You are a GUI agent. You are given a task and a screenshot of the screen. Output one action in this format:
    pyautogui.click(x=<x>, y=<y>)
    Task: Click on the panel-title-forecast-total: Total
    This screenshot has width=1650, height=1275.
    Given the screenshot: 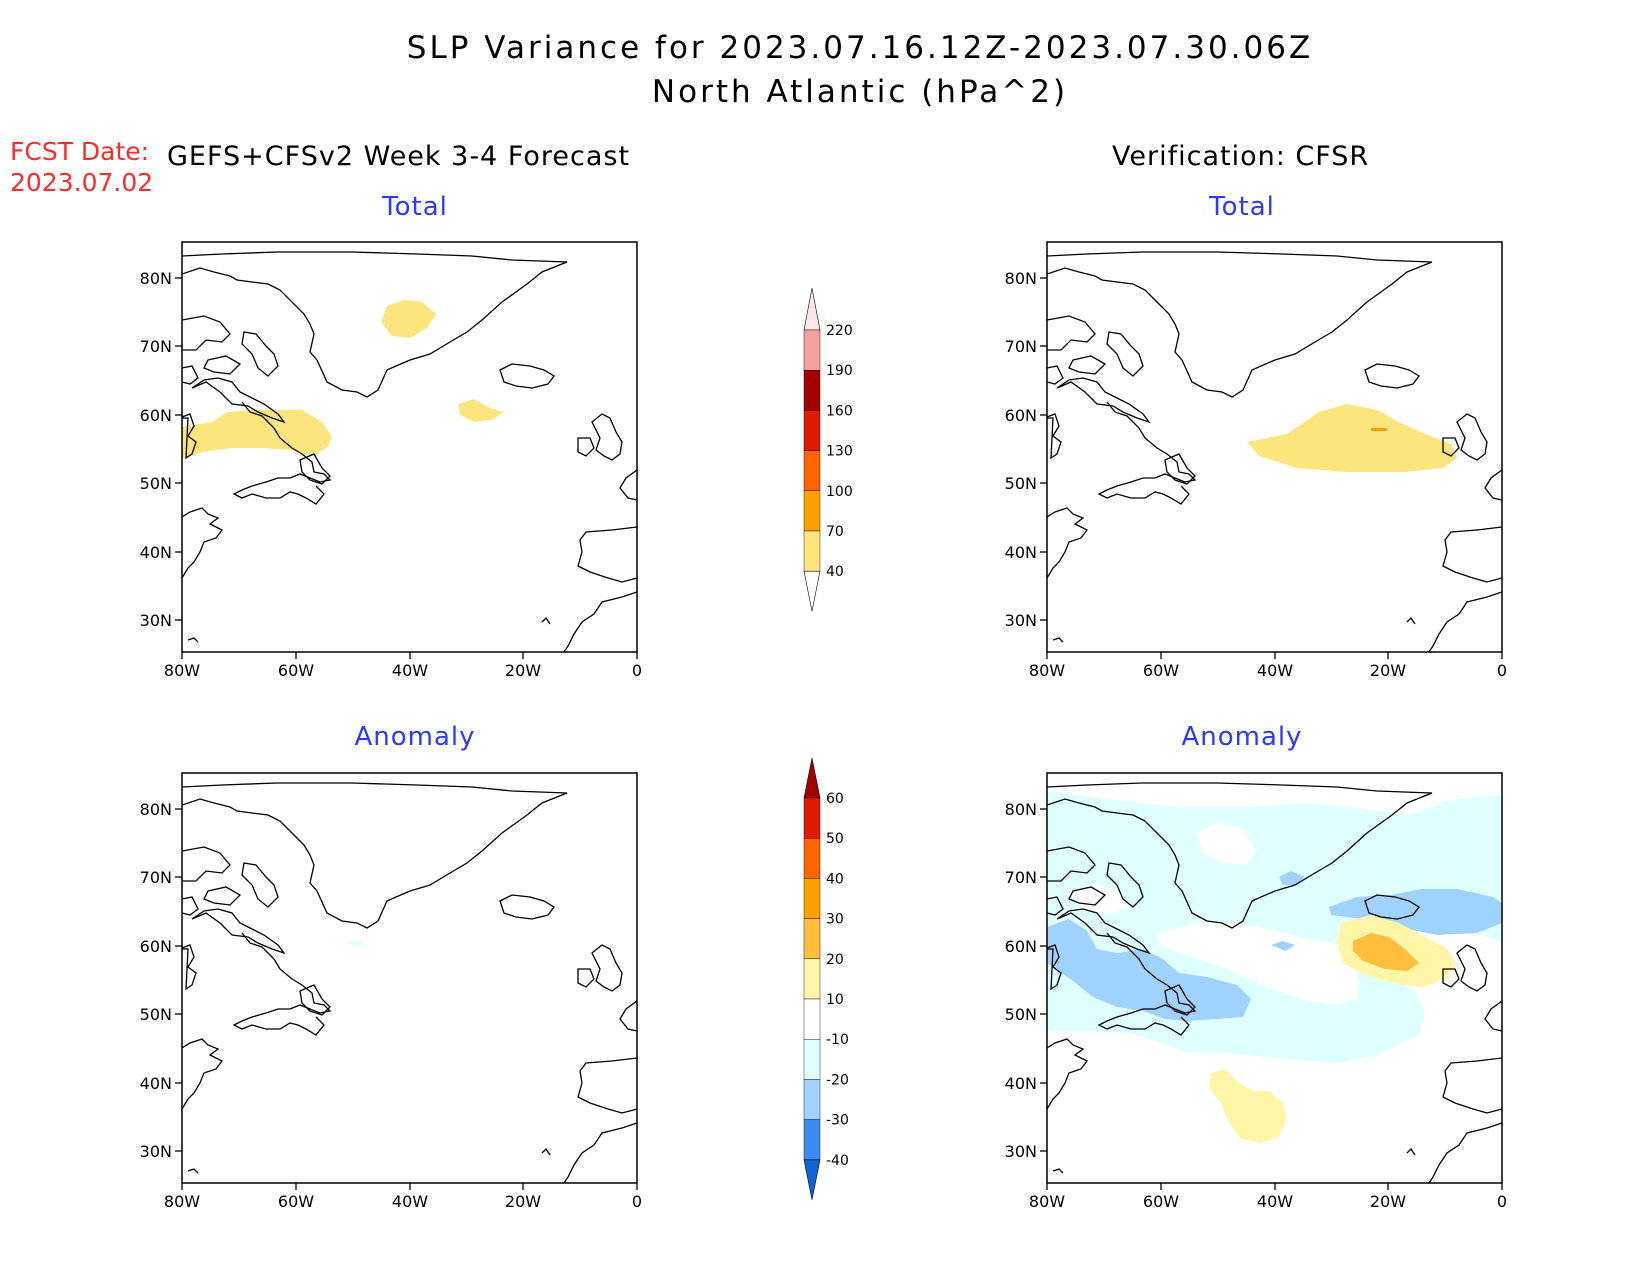 What is the action you would take?
    pyautogui.click(x=415, y=207)
    